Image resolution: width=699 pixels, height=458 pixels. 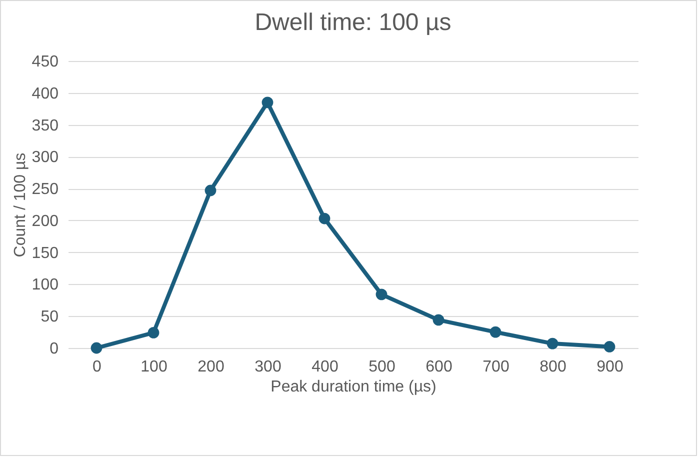 I want to click on y-axis-title: Count / 100 µs, so click(x=20, y=205).